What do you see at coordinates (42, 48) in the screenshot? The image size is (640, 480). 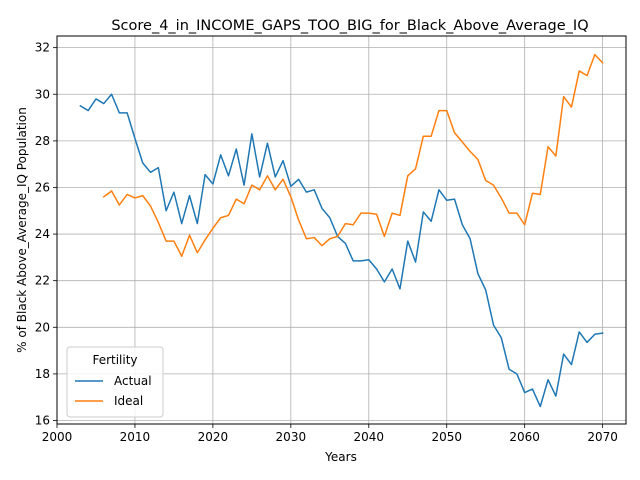 I see `y-tick-label: 32` at bounding box center [42, 48].